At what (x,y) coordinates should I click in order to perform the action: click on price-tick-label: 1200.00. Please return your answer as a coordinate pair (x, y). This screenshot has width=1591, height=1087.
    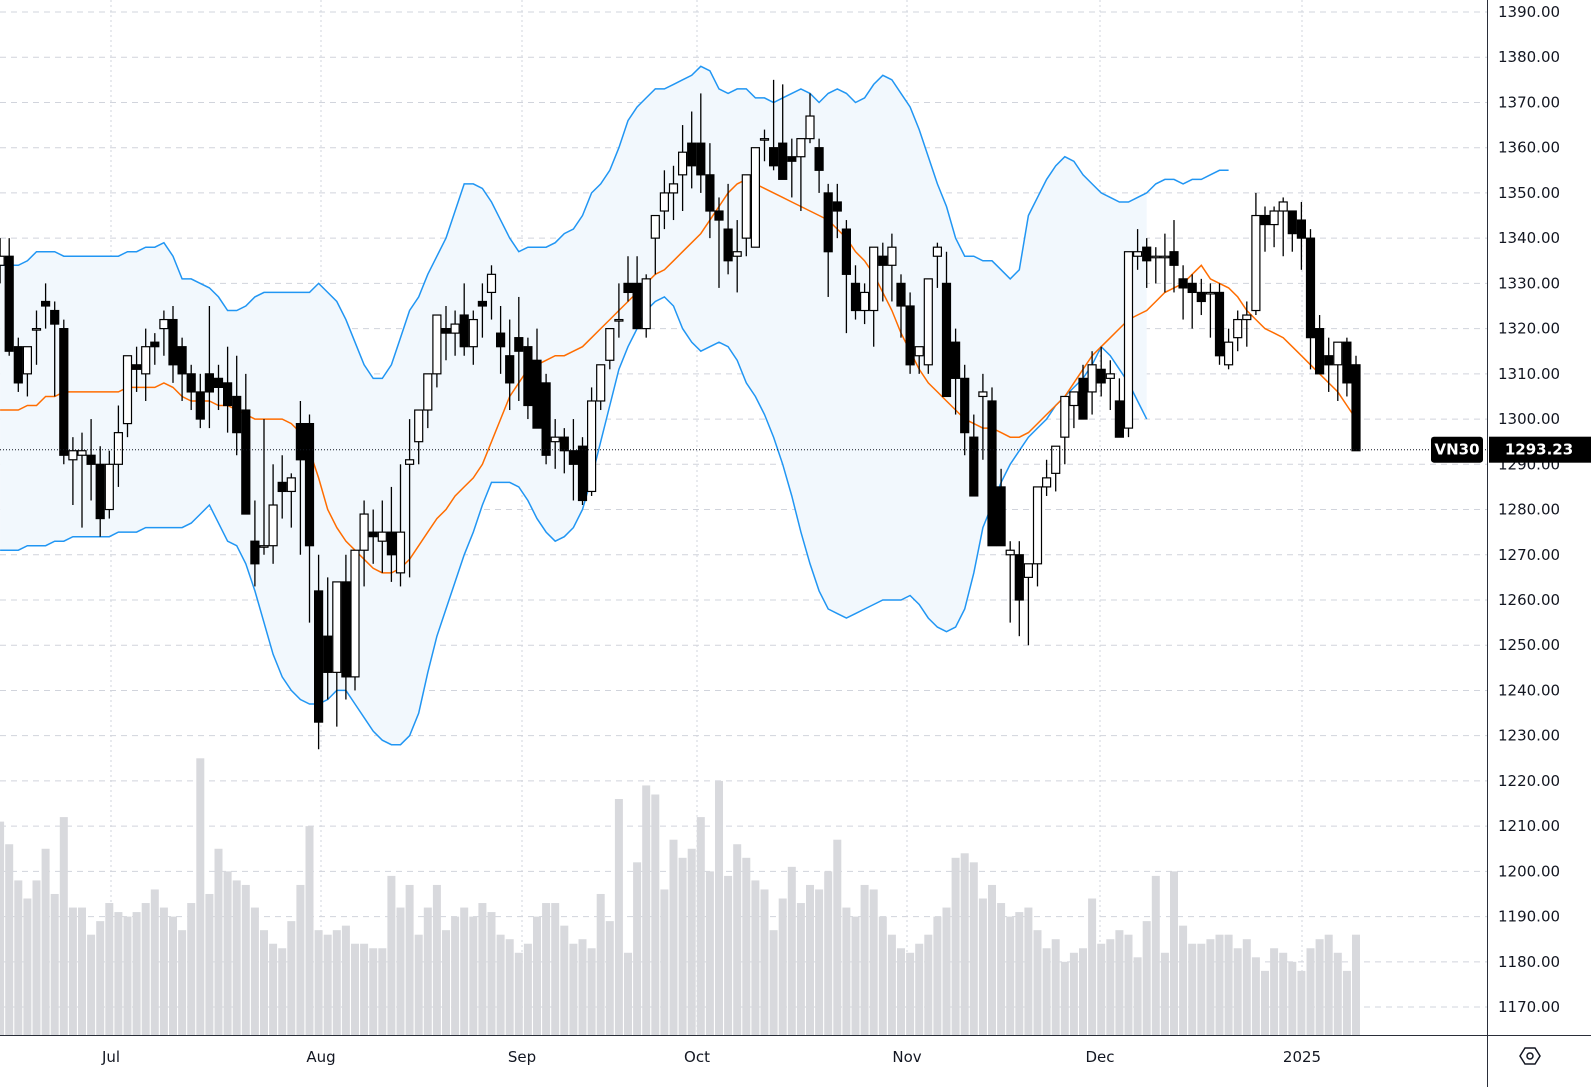
    Looking at the image, I should click on (1529, 871).